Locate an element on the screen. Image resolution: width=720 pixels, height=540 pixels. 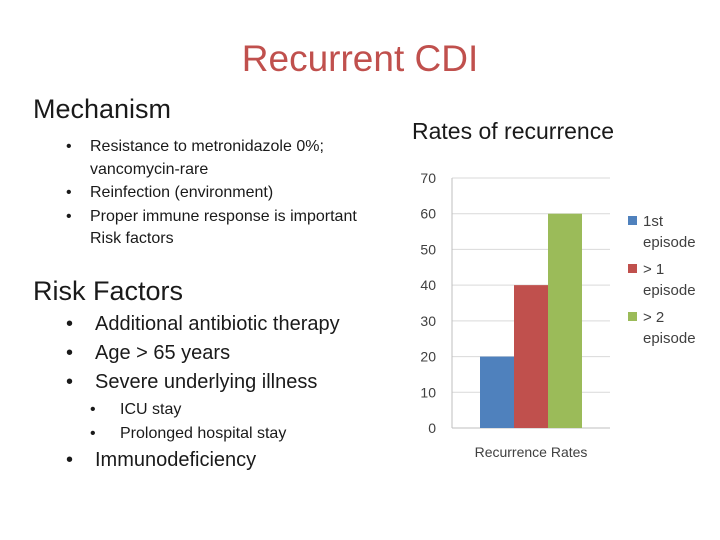
mechanism-heading: Mechanism is located at coordinates (102, 109).